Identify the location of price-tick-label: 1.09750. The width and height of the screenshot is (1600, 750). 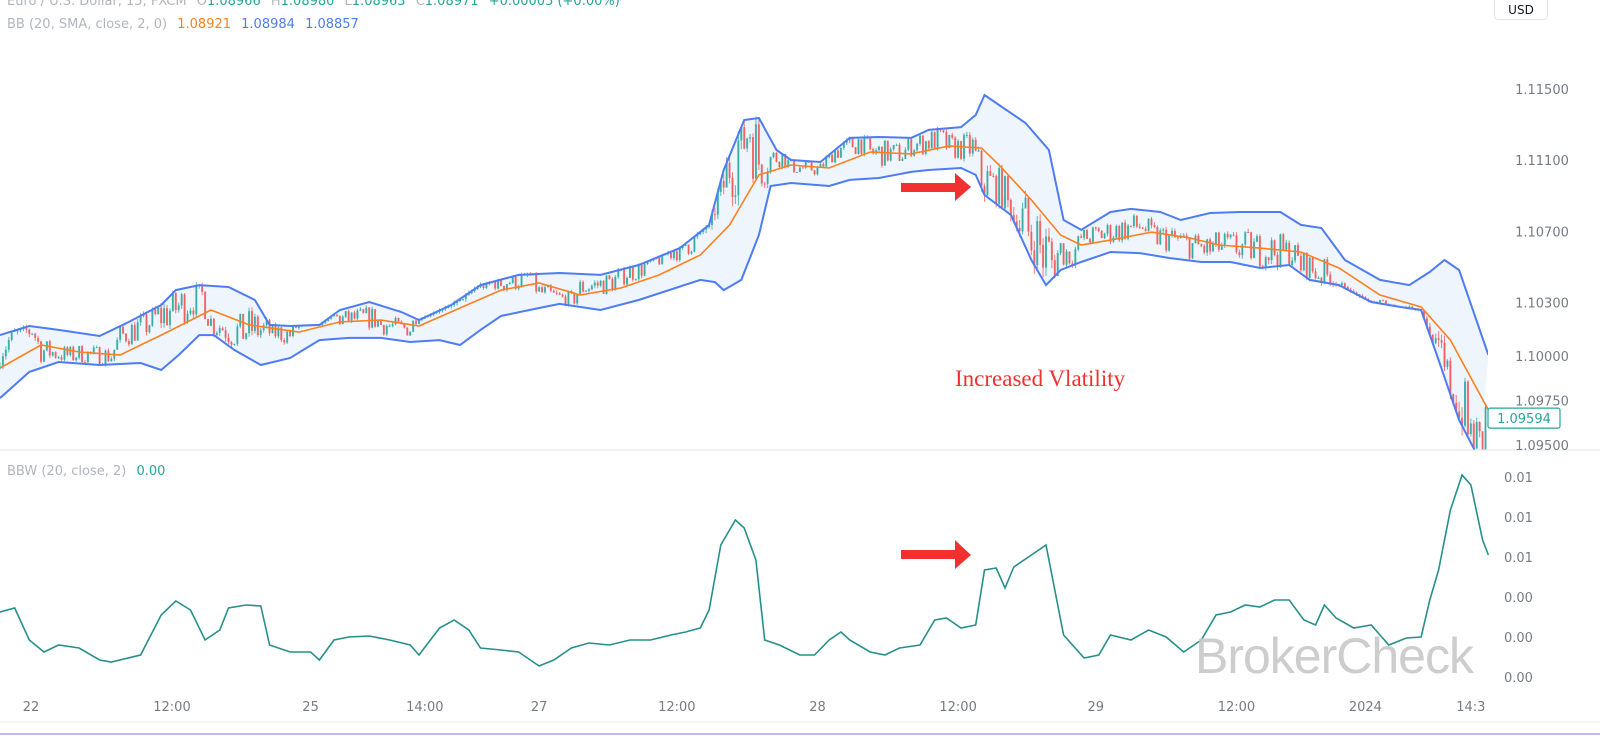
(1542, 401).